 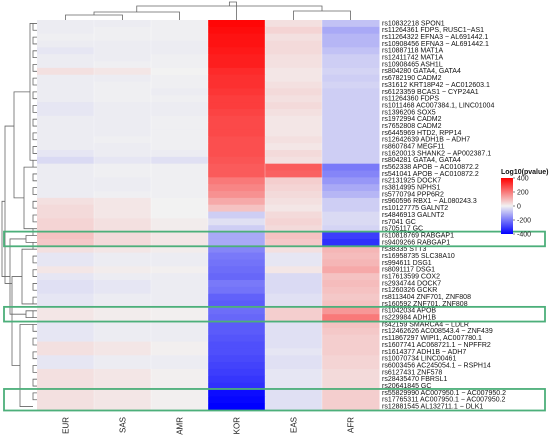 I want to click on column-label: AFR, so click(x=351, y=425).